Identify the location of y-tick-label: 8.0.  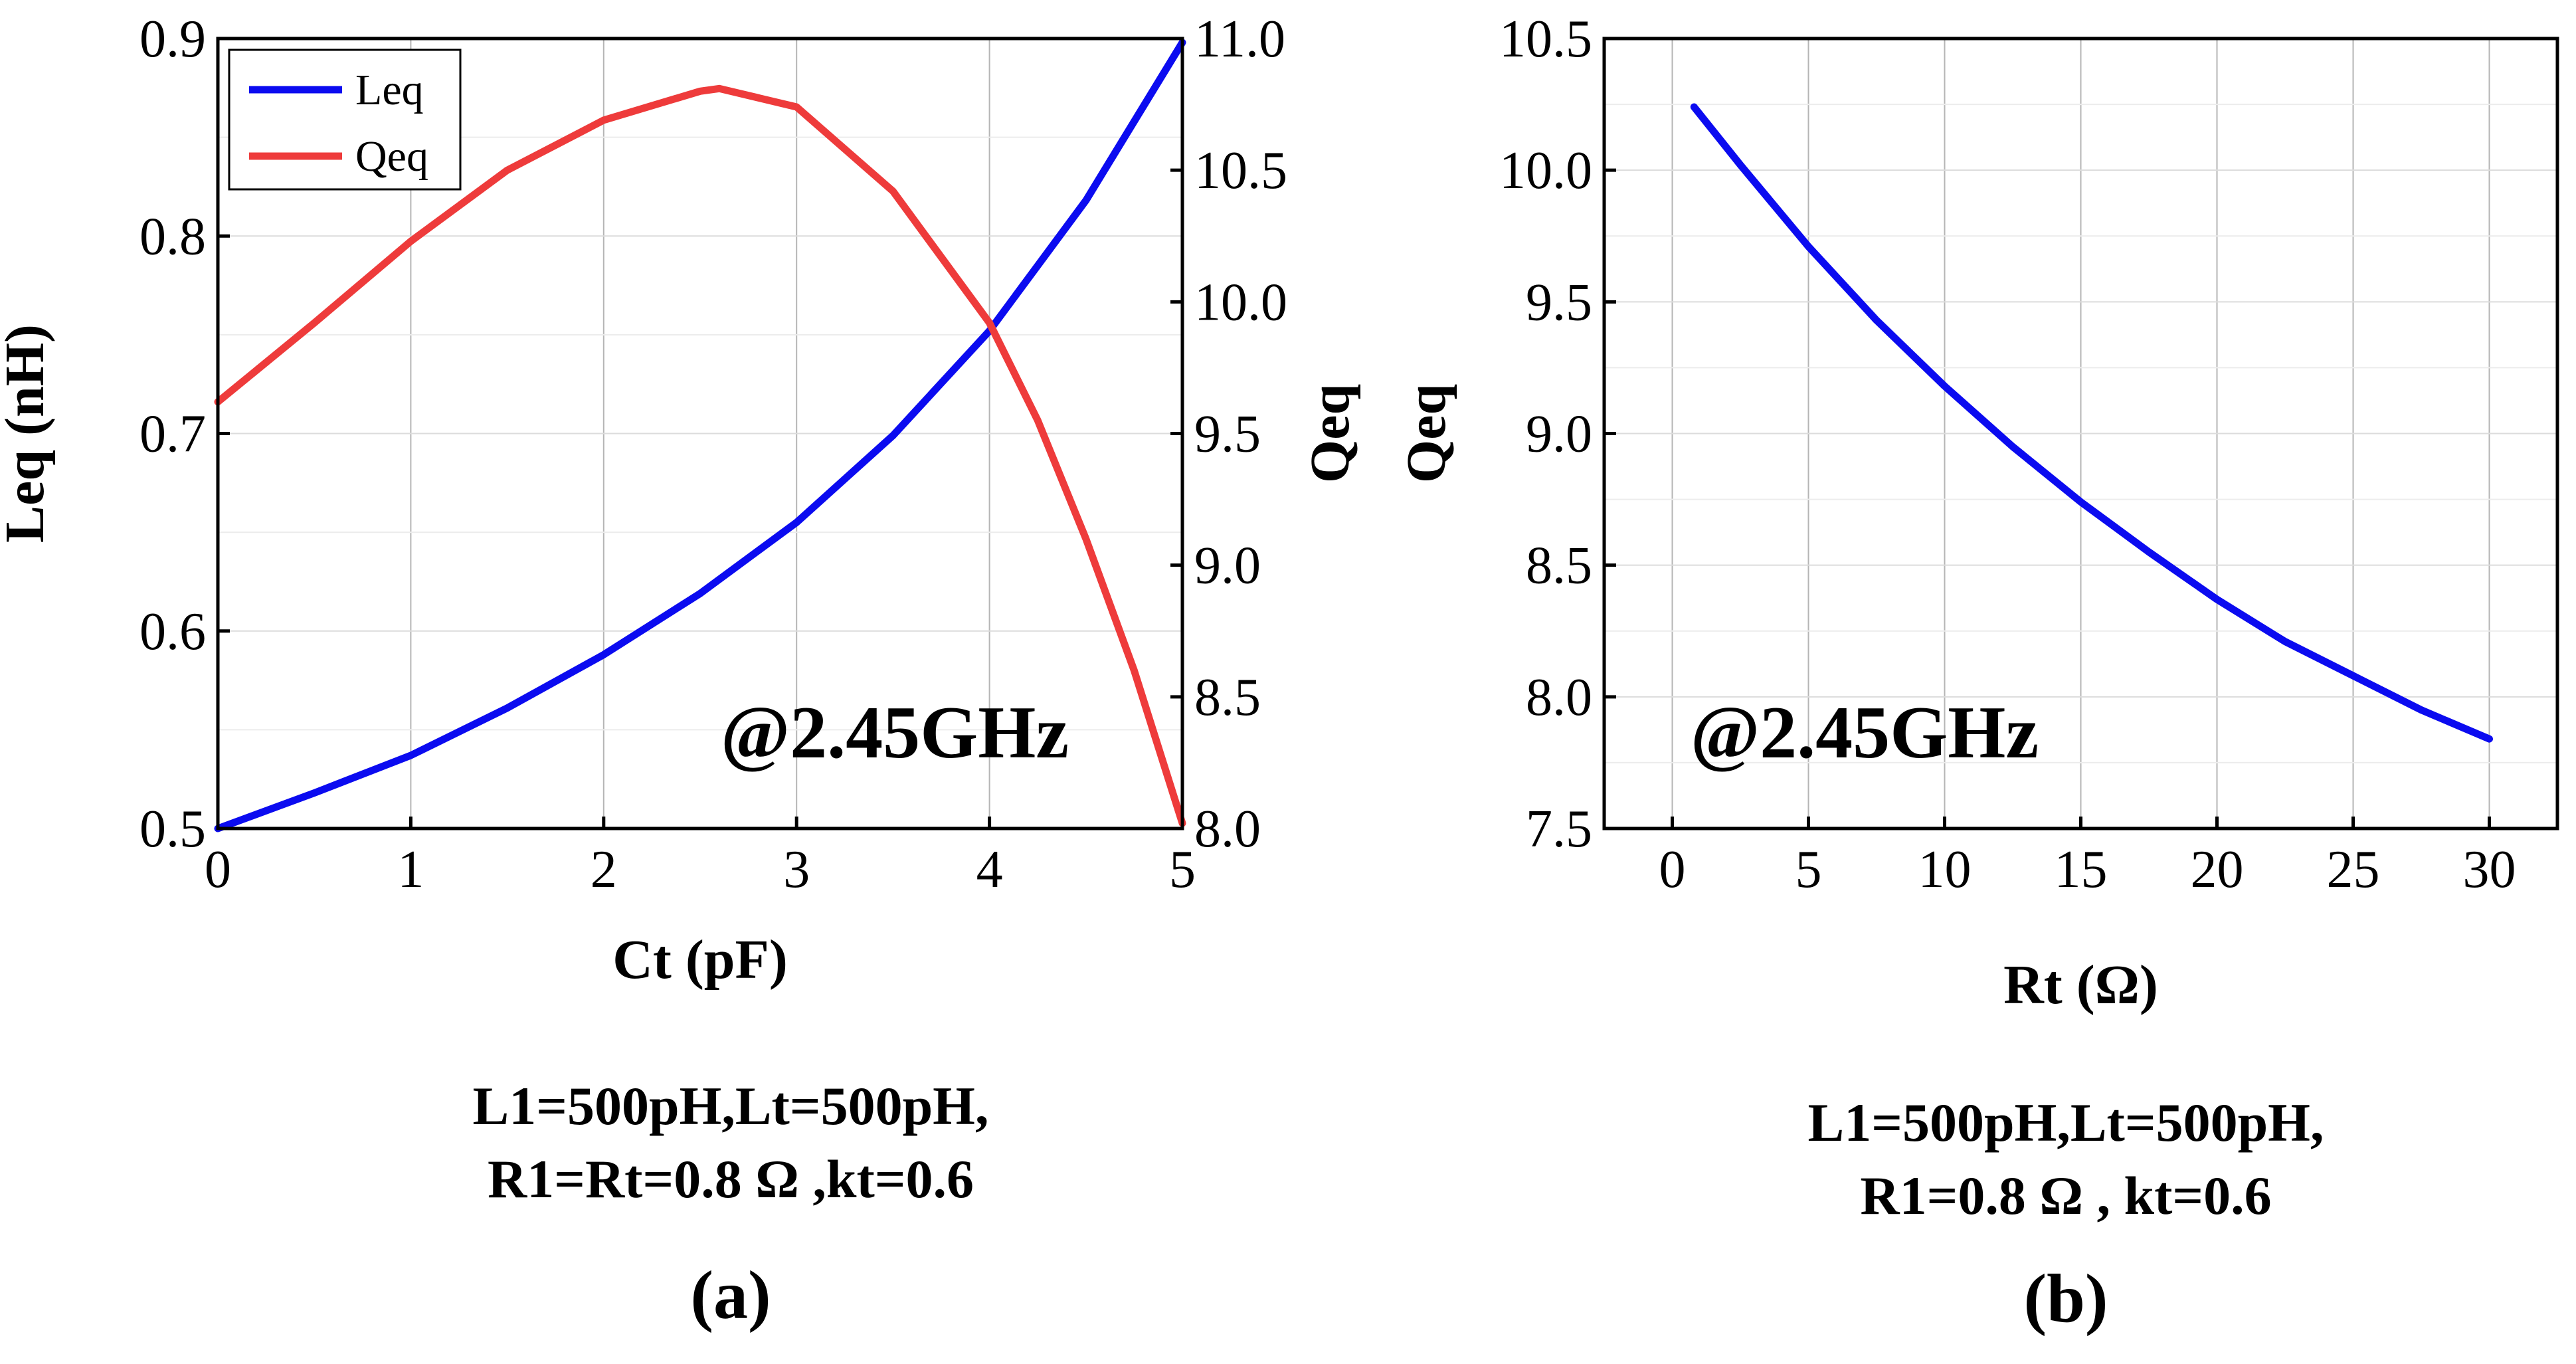
(1559, 697).